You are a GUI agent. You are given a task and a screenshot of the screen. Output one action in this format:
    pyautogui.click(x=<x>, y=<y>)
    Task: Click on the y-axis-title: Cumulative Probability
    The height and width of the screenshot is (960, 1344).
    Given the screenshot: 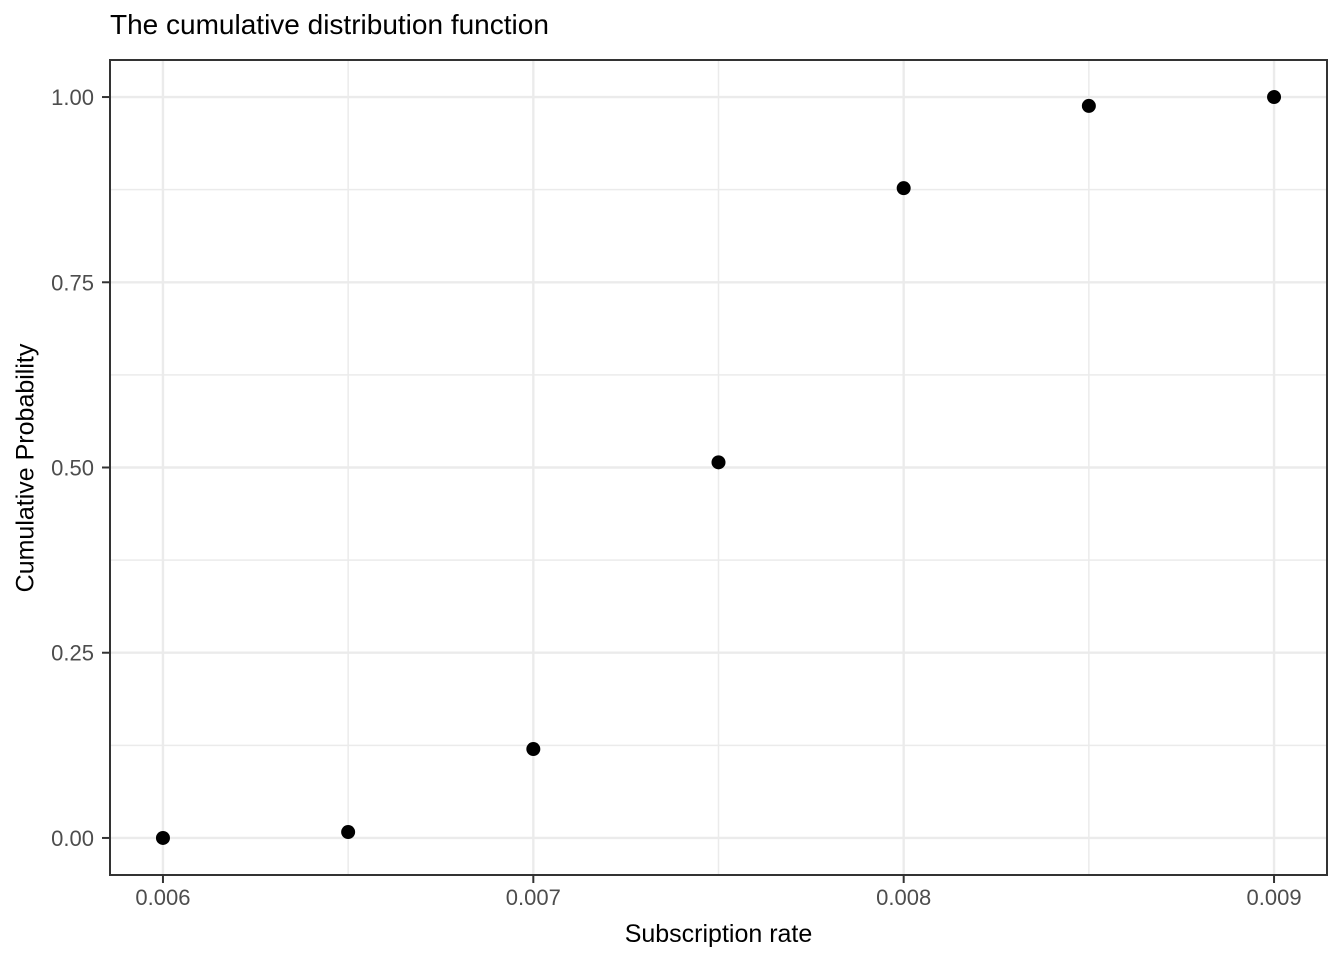 What is the action you would take?
    pyautogui.click(x=25, y=468)
    